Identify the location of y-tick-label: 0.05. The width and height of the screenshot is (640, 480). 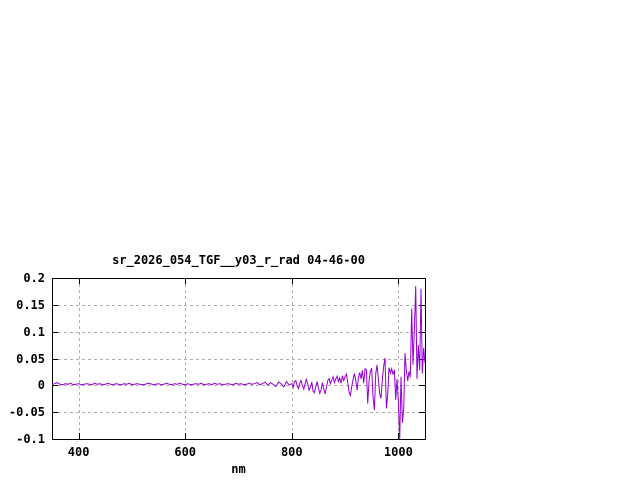
(30, 358).